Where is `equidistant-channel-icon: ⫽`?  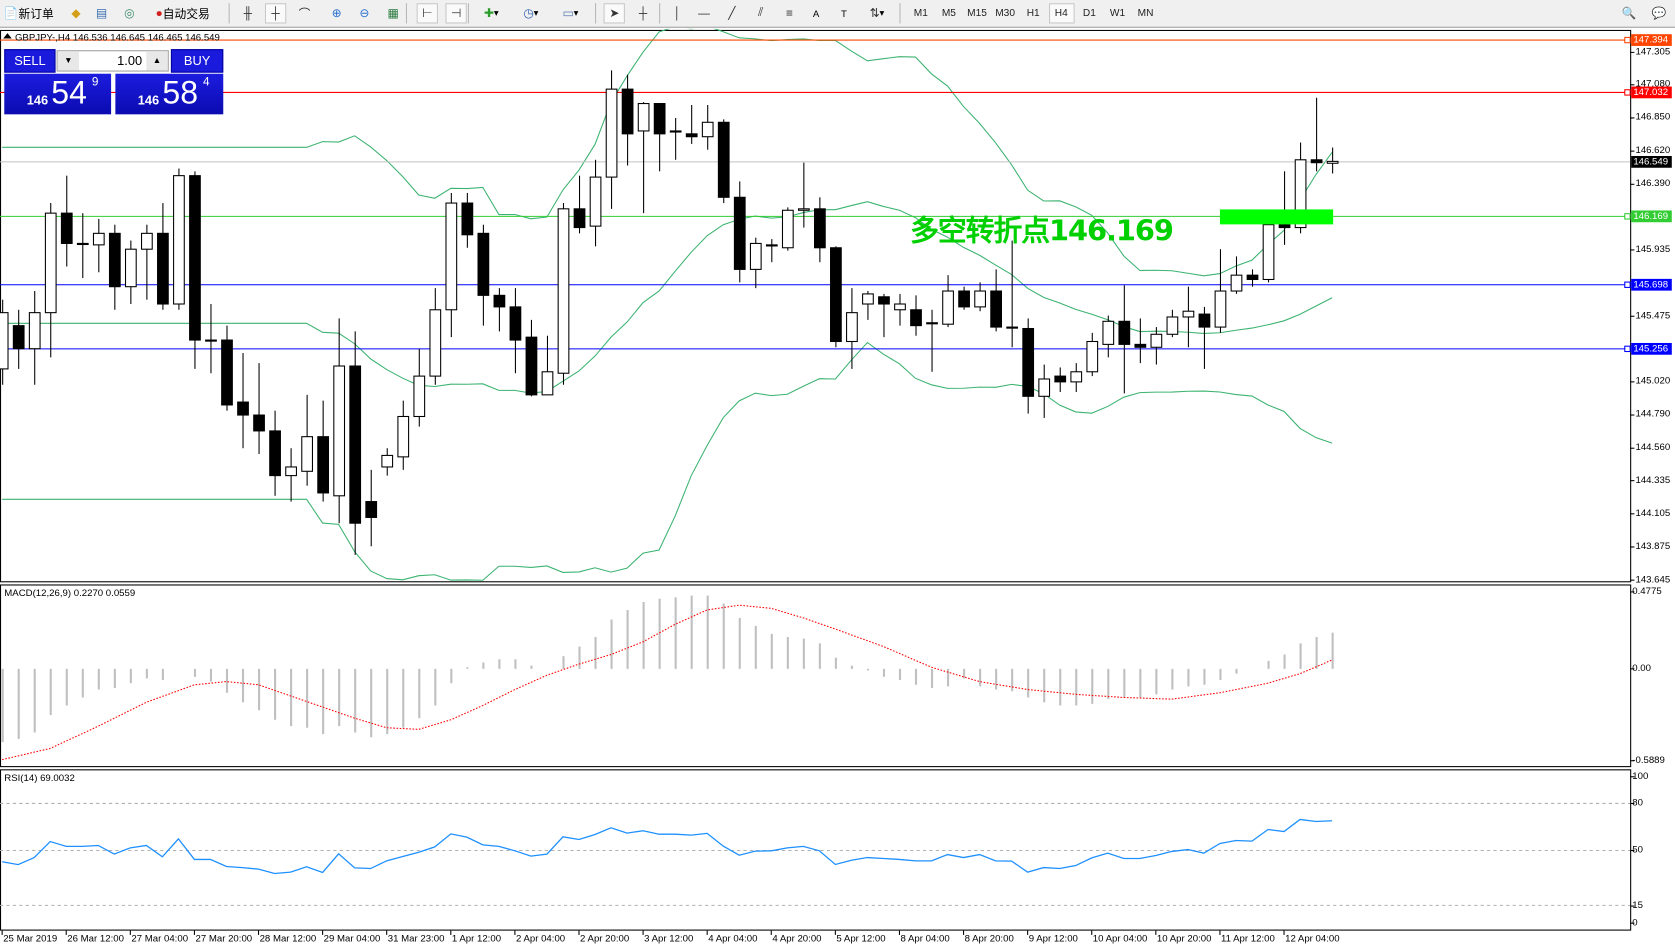
equidistant-channel-icon: ⫽ is located at coordinates (760, 13).